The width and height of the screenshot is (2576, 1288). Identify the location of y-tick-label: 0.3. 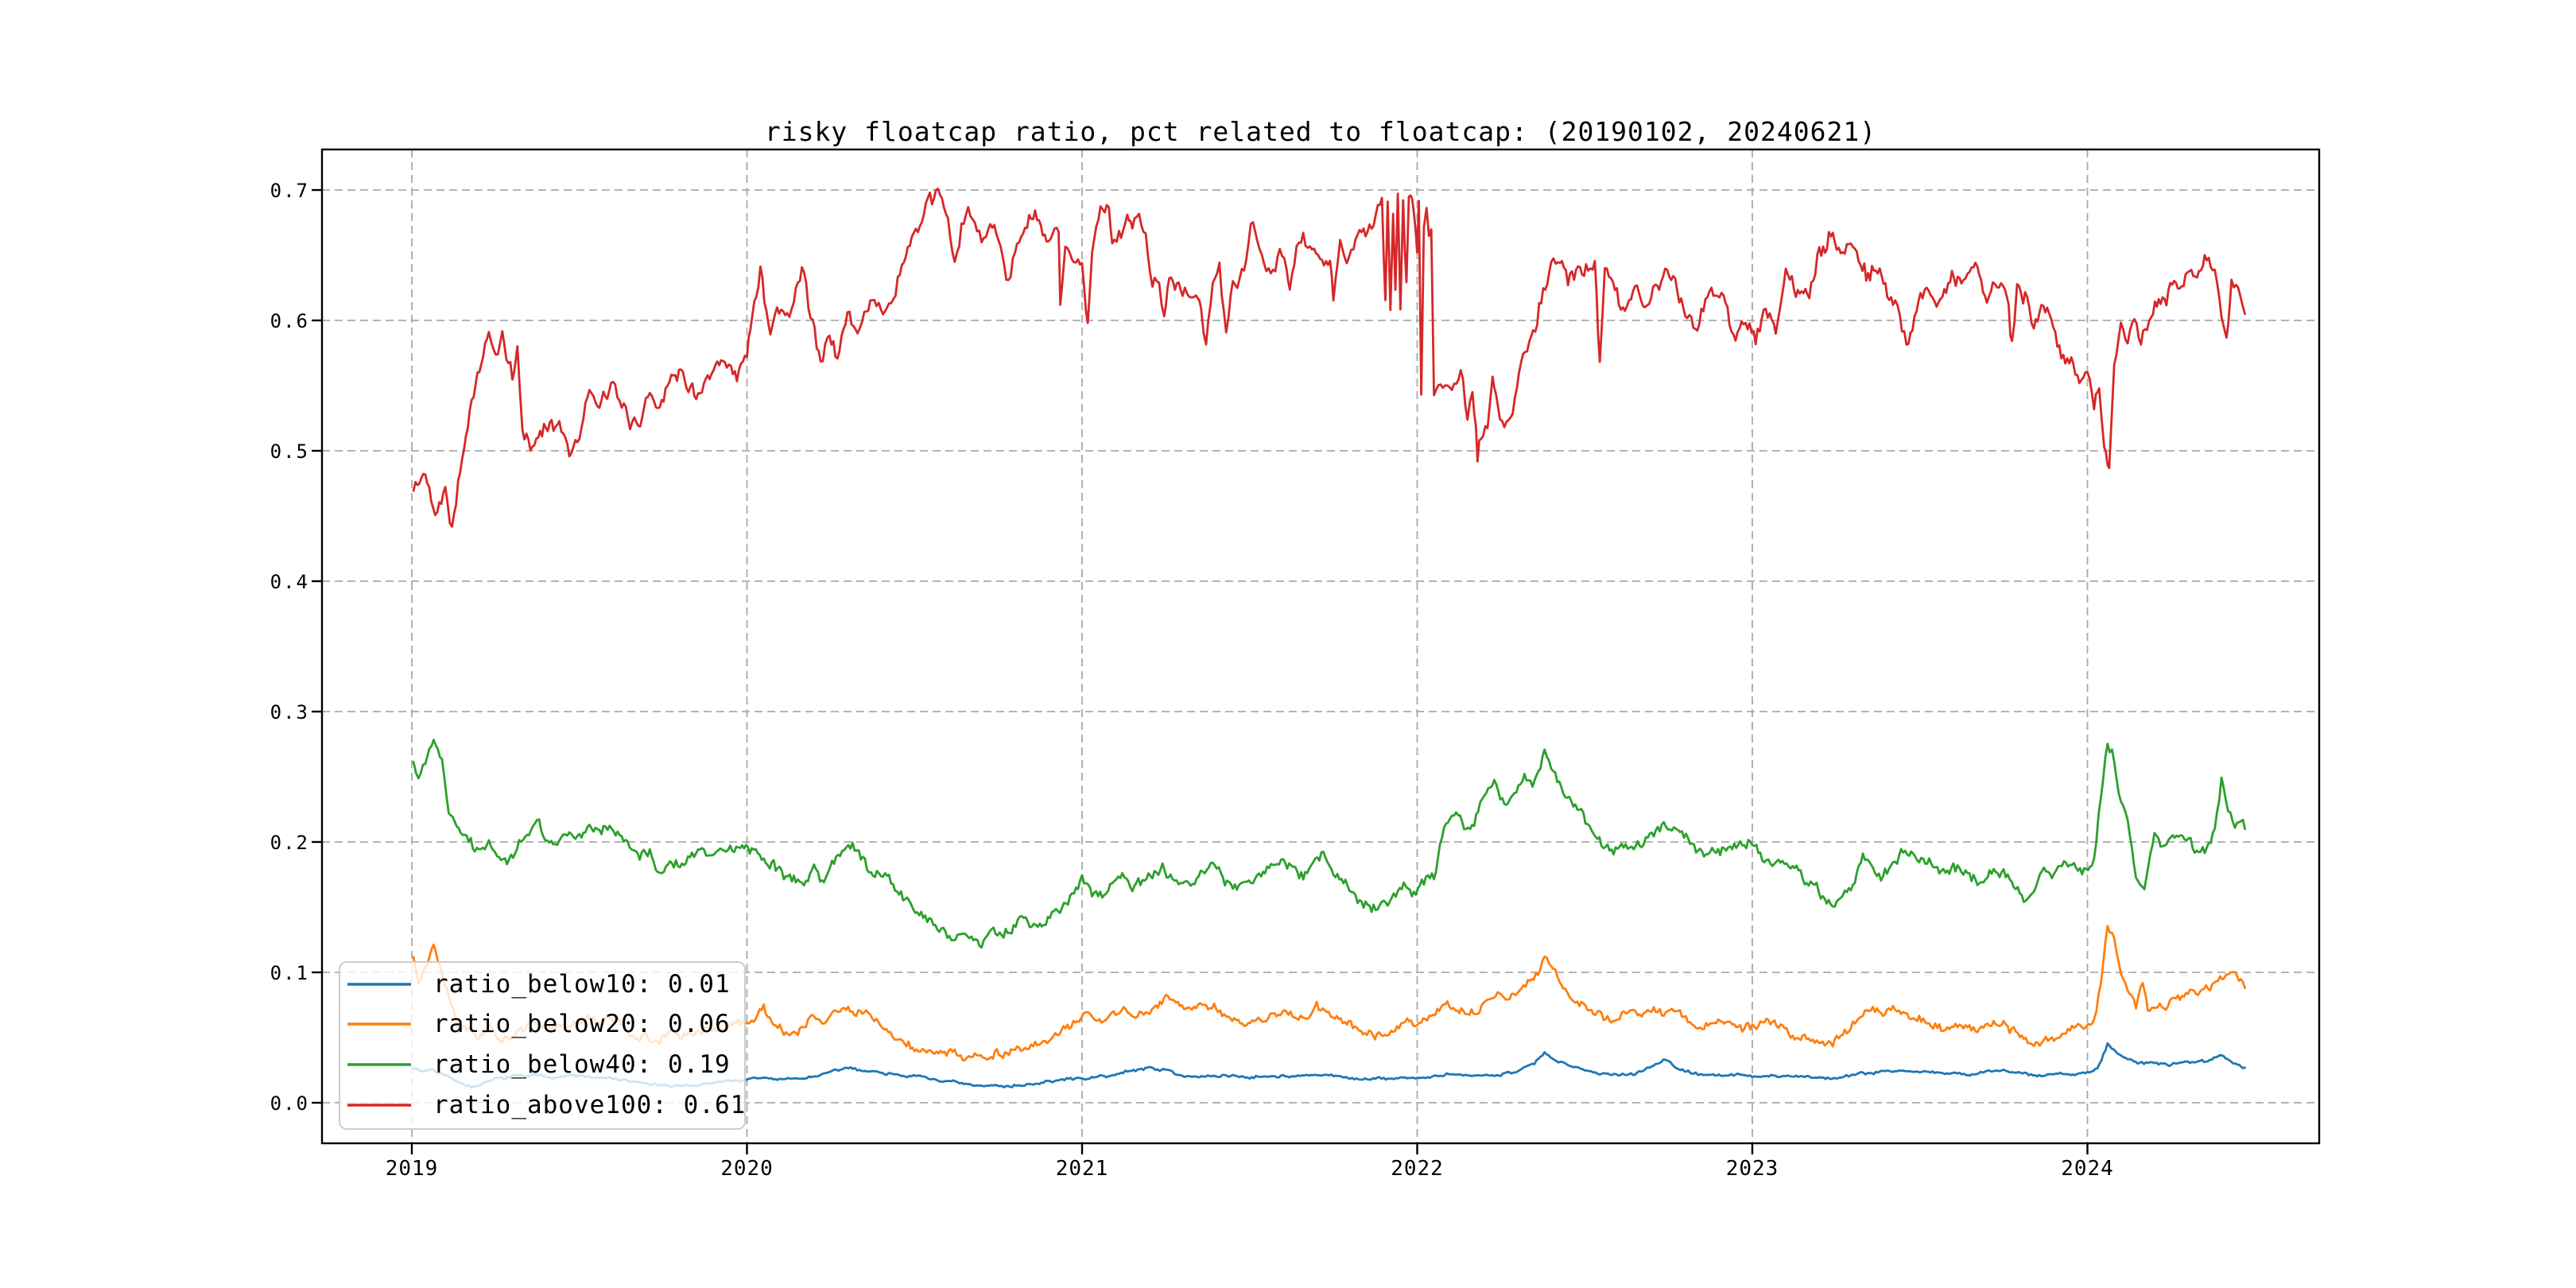
(290, 712).